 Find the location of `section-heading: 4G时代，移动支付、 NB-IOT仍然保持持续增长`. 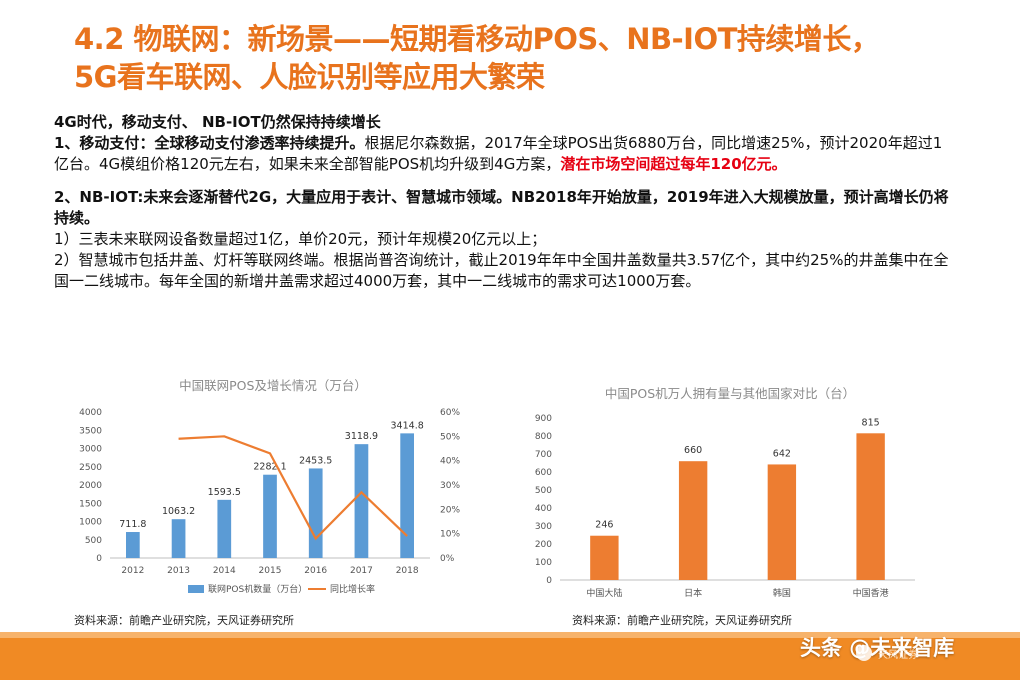

section-heading: 4G时代，移动支付、 NB-IOT仍然保持持续增长 is located at coordinates (217, 122).